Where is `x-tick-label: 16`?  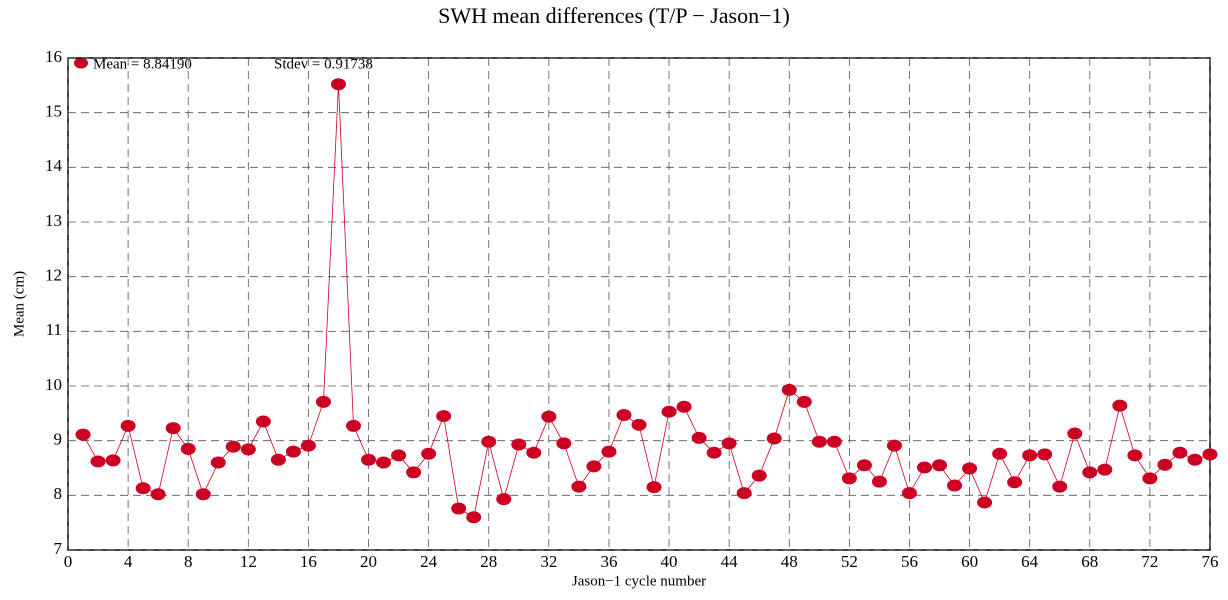 x-tick-label: 16 is located at coordinates (308, 561).